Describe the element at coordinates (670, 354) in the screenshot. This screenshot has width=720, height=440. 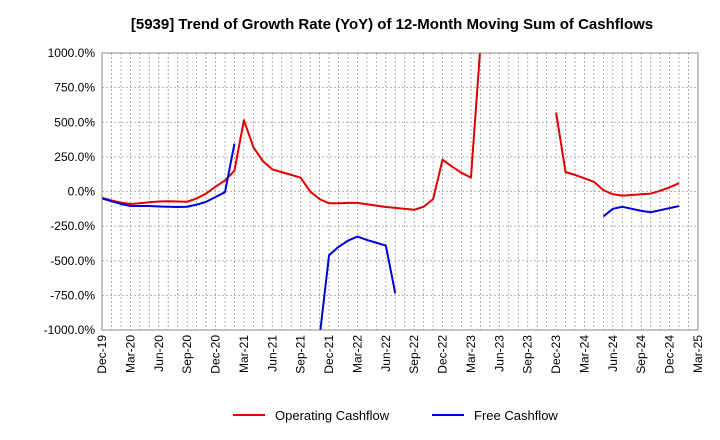
I see `x-tick-label: Dec-24` at that location.